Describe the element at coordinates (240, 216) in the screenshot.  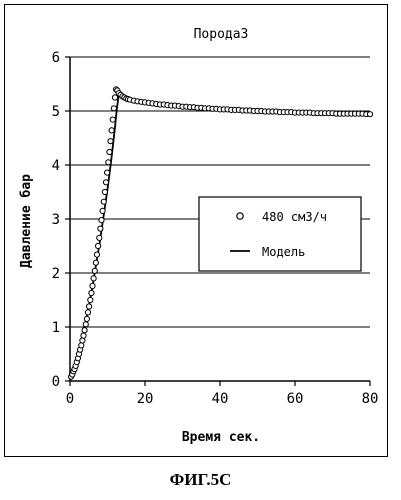
I see `legend-marker-circle` at that location.